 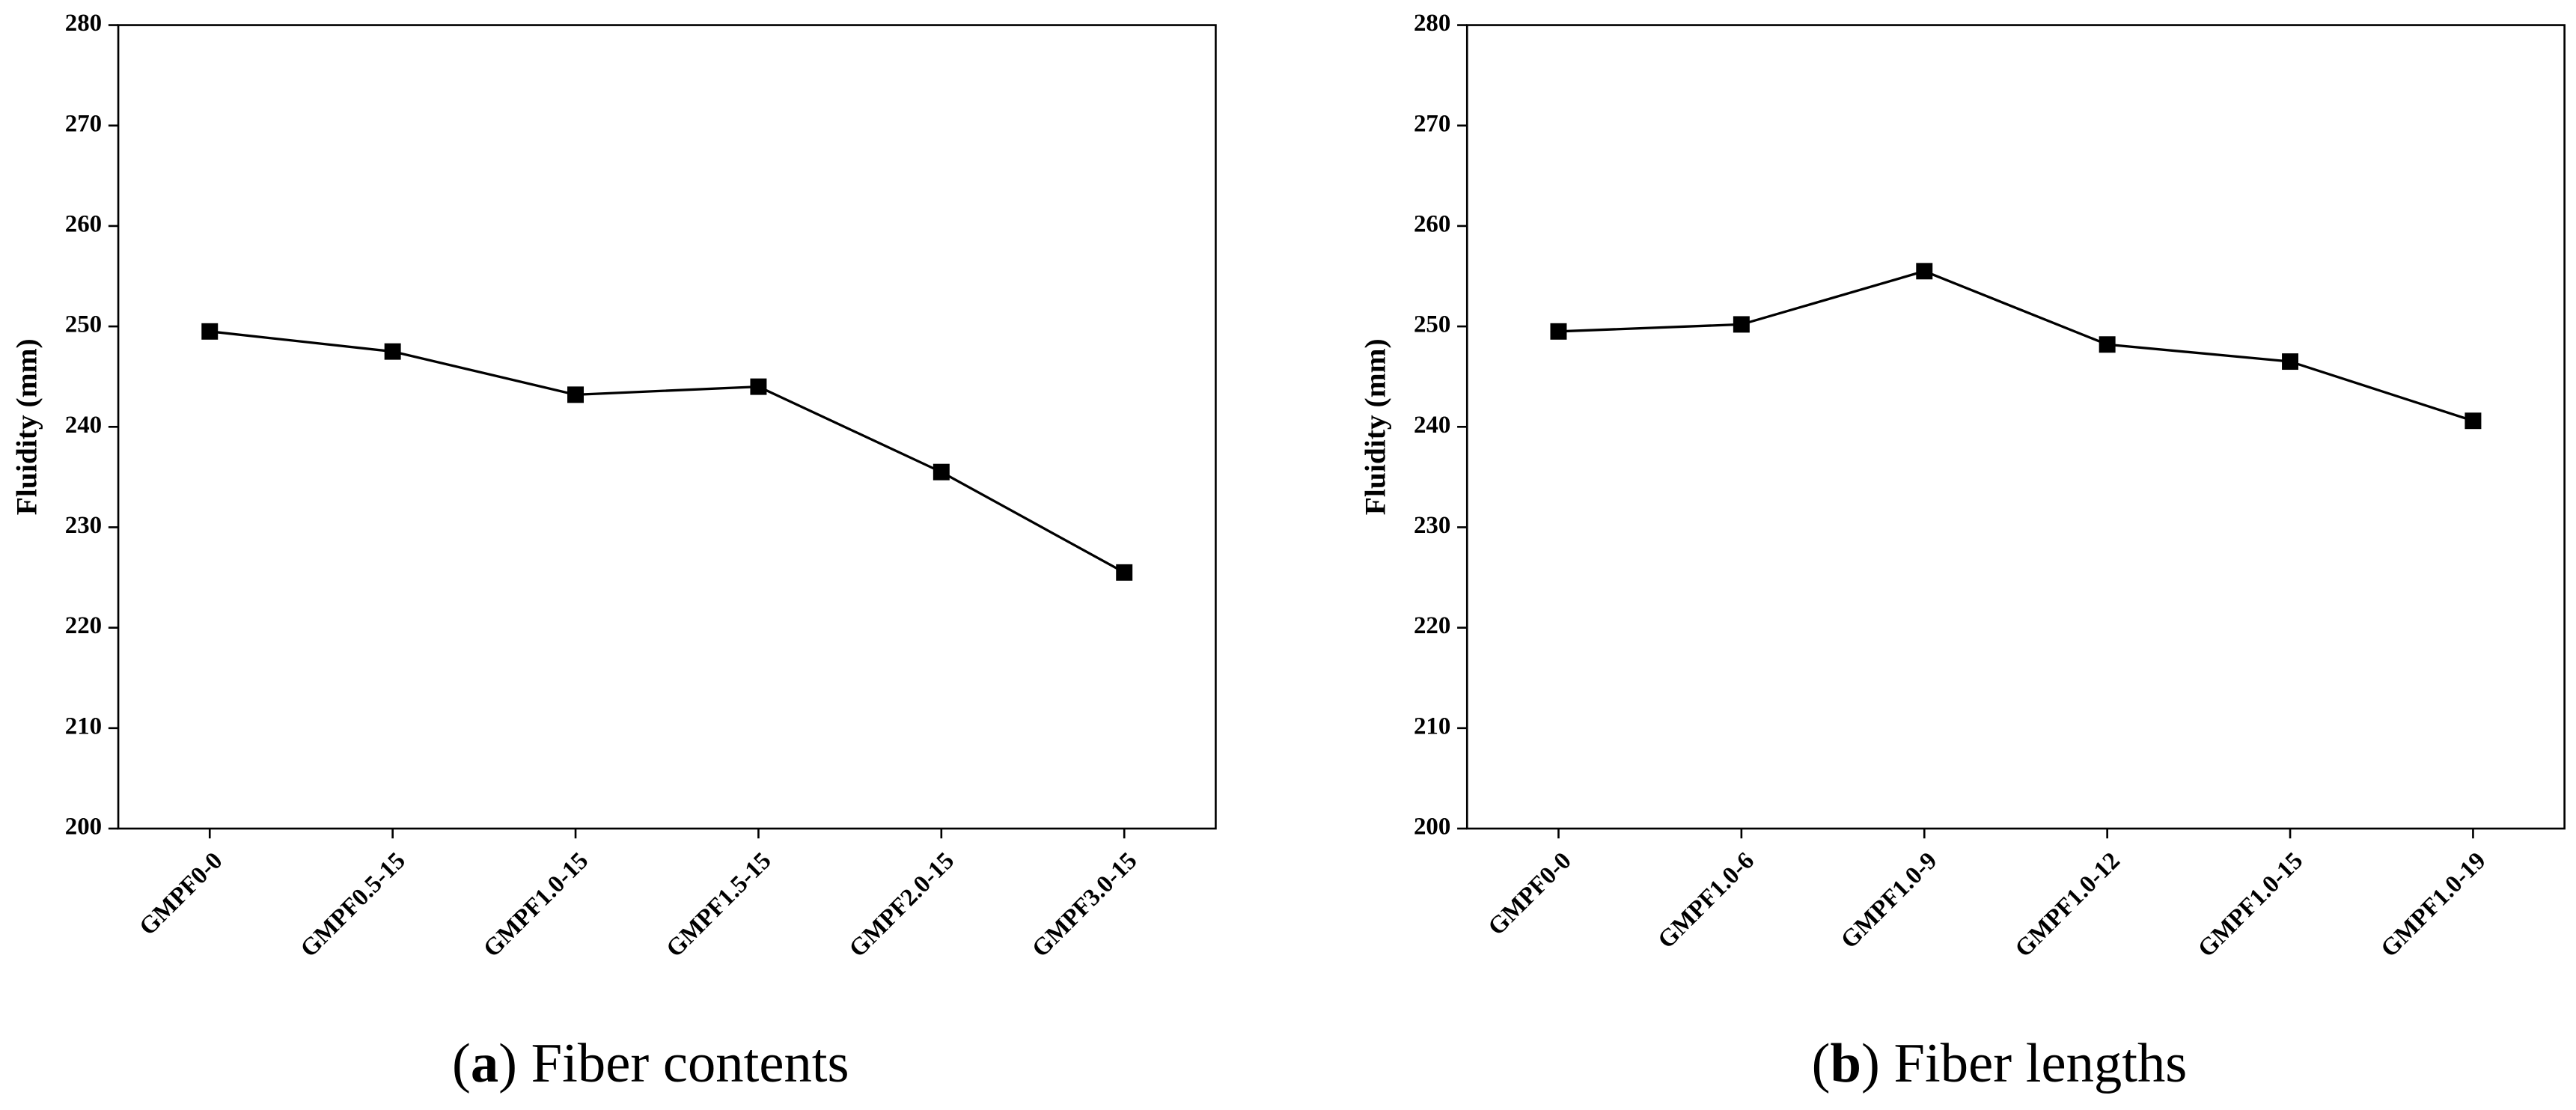 I want to click on x-tick-label: GMPF1.0-9, so click(x=1889, y=900).